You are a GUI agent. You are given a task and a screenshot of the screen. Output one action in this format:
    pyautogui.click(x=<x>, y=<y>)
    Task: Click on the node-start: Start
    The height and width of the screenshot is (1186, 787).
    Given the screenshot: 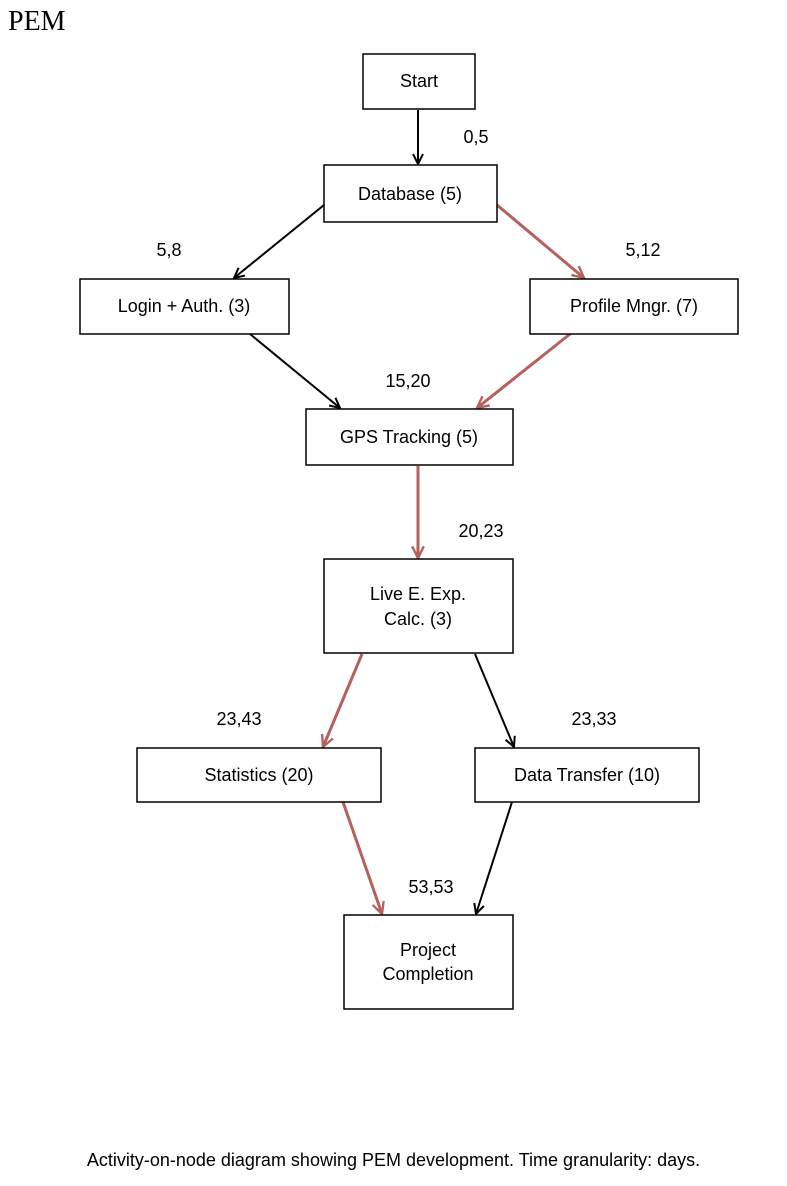 What is the action you would take?
    pyautogui.click(x=419, y=81)
    